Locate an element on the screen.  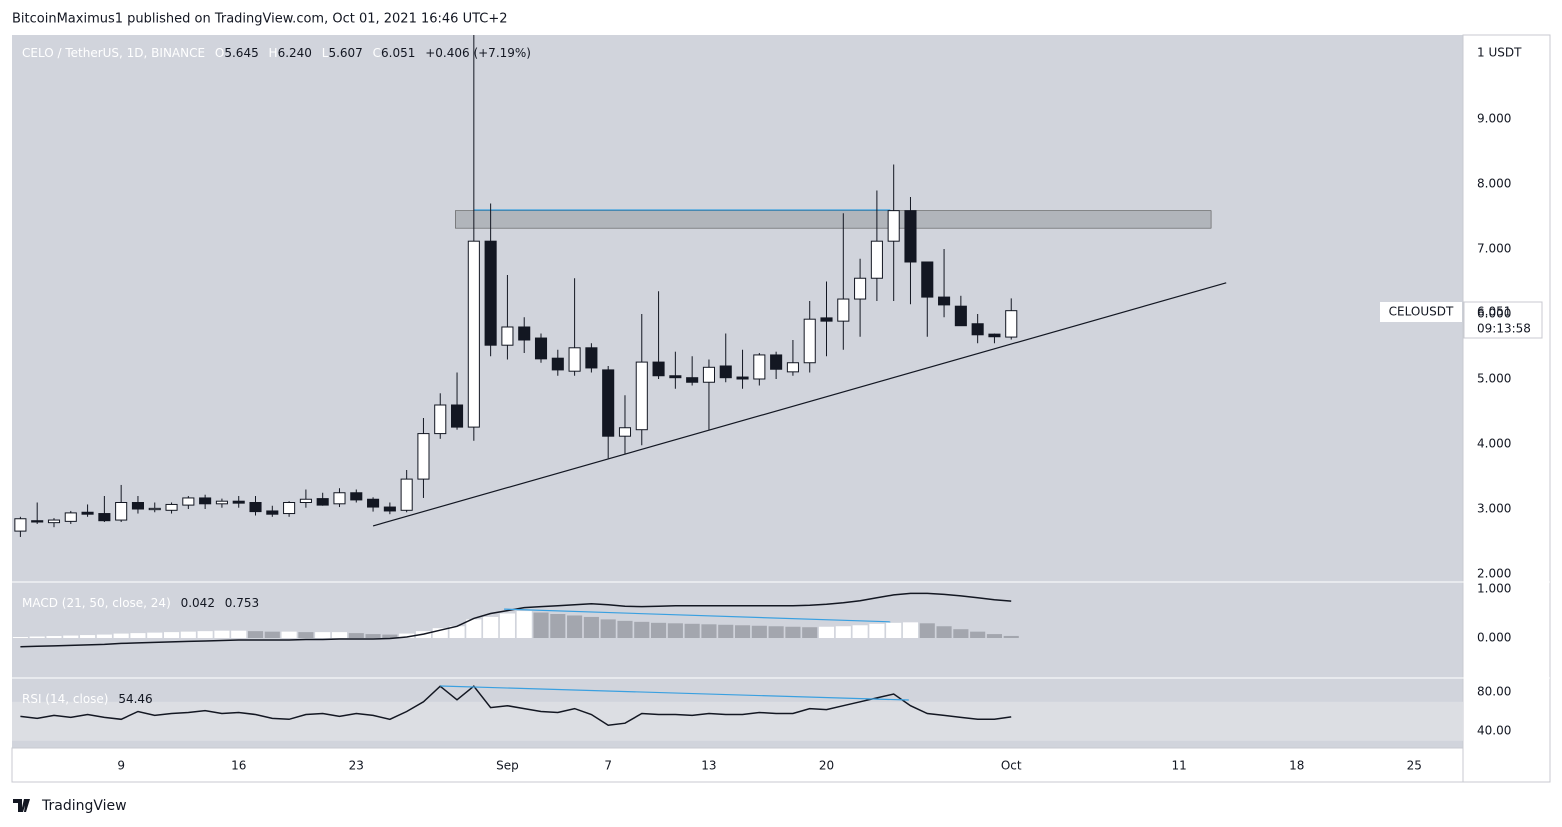
y-tick-label: 7.000 is located at coordinates (1494, 248).